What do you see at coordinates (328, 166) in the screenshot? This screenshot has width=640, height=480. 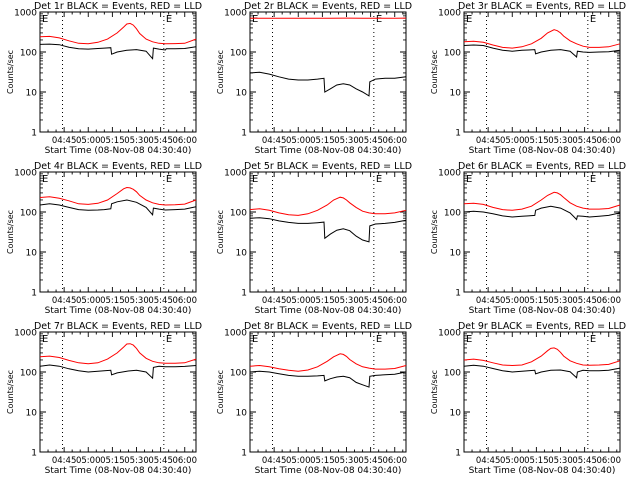 I see `panel-title: Det 5r BLACK = Events, RED = LLD` at bounding box center [328, 166].